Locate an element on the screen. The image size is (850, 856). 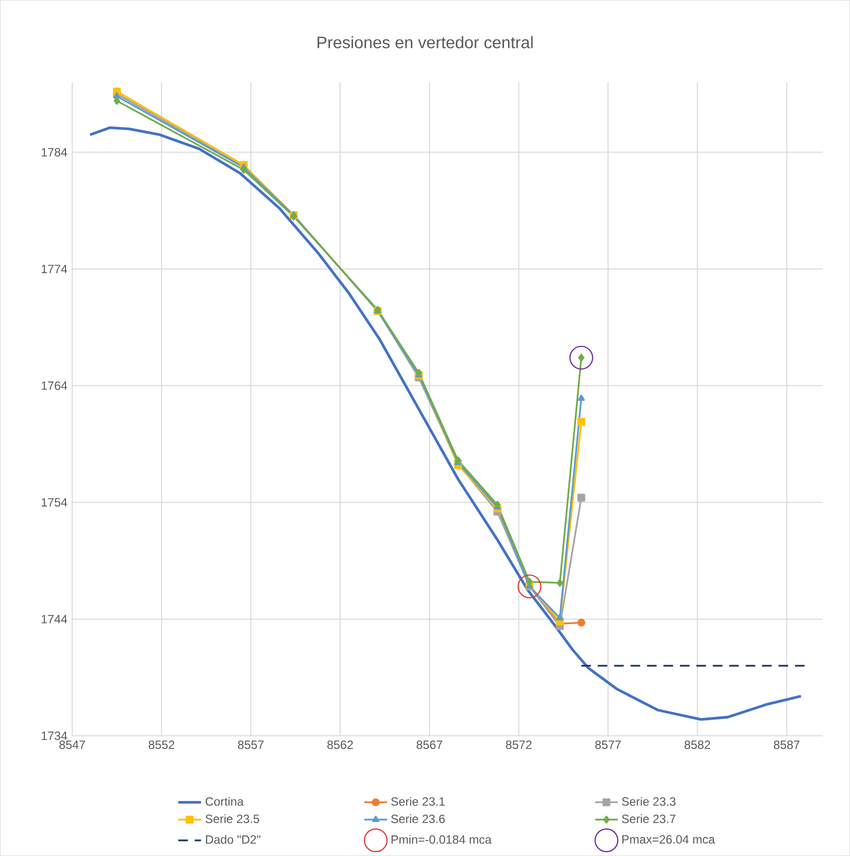
x-tick-label: 8557 is located at coordinates (251, 745).